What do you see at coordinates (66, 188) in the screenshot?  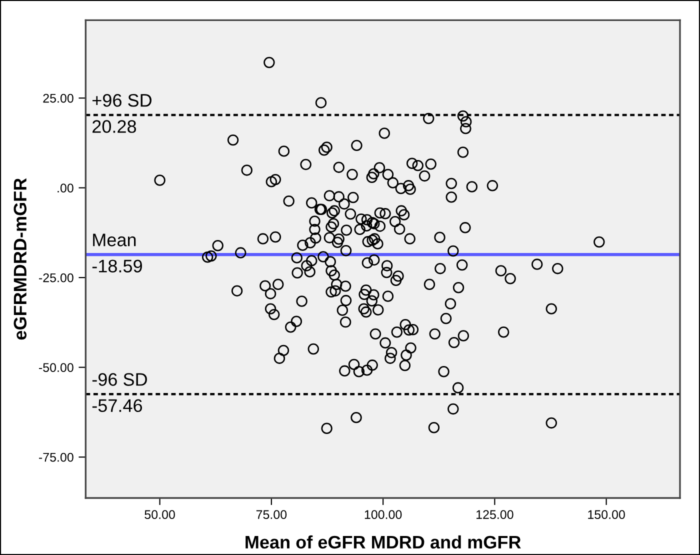 I see `y-tick-label: .00` at bounding box center [66, 188].